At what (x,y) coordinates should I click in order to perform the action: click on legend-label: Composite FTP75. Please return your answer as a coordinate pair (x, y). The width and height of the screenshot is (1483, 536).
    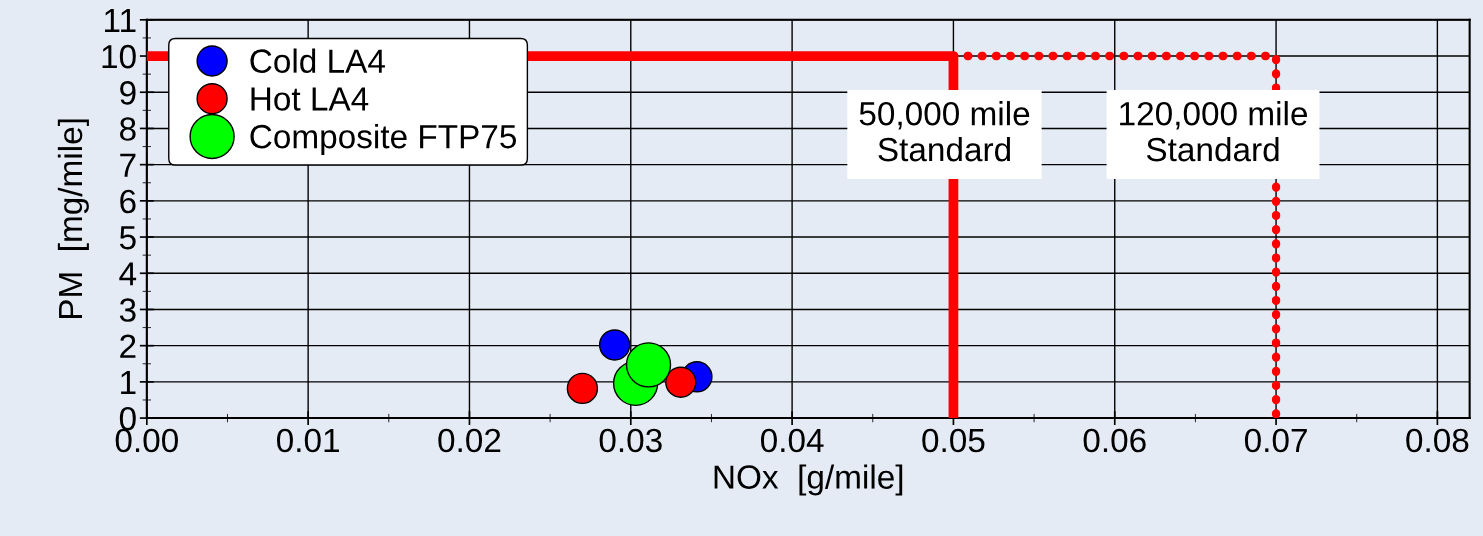
    Looking at the image, I should click on (383, 139).